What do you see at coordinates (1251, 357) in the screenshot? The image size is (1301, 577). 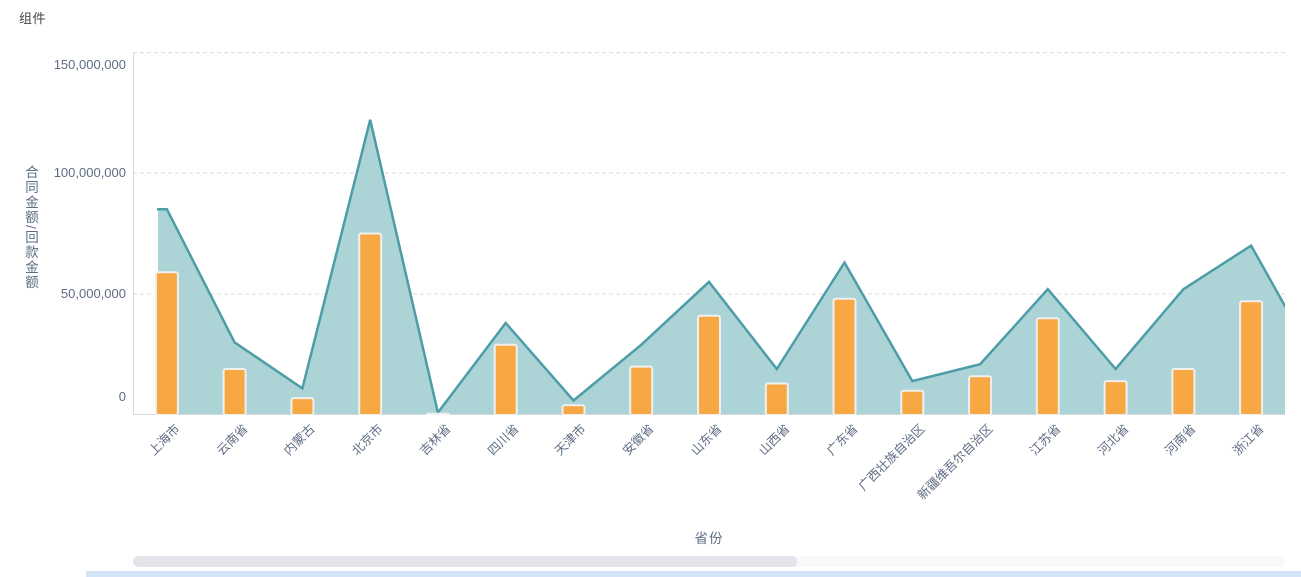 I see `bar-浙江省` at bounding box center [1251, 357].